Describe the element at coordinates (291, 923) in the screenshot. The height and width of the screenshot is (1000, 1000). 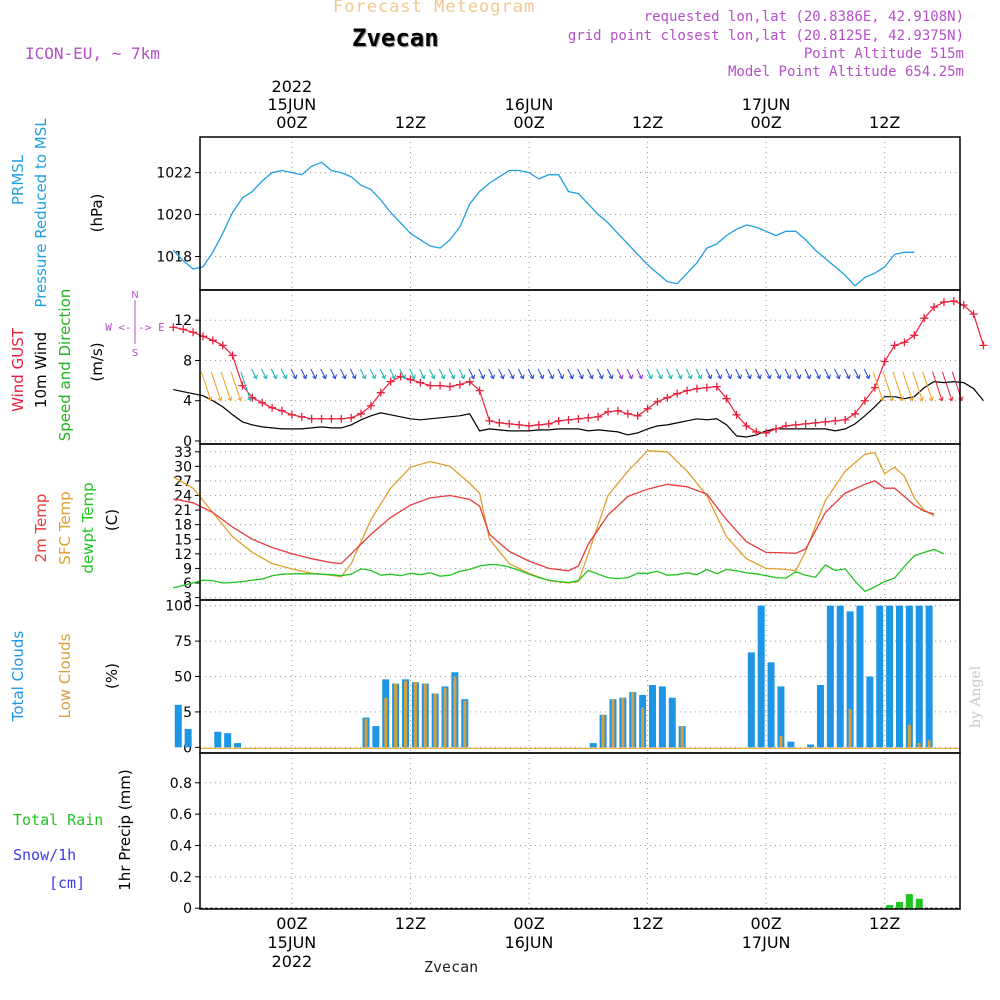
I see `bottom-time-label: 00Z` at that location.